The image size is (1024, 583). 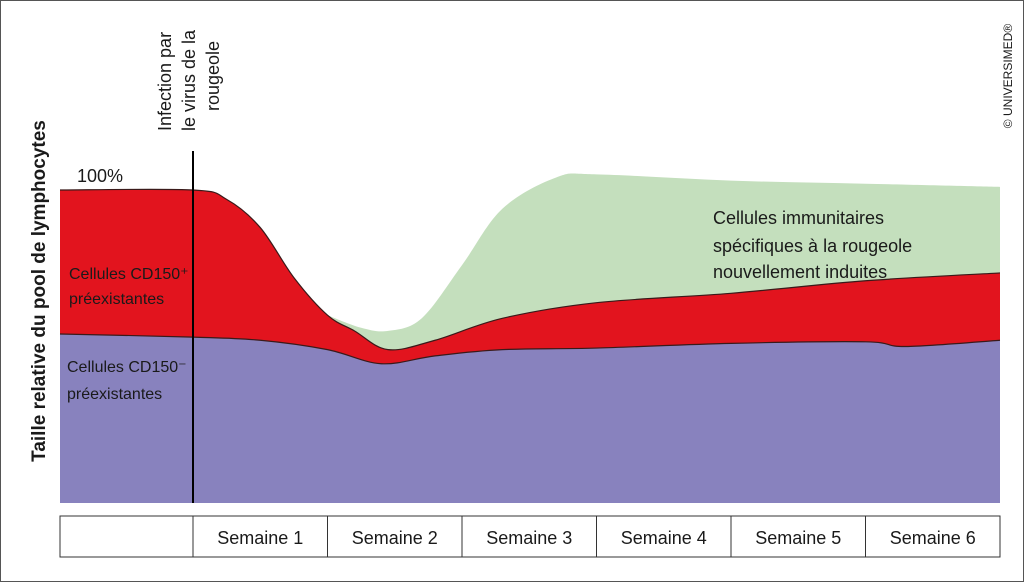 I want to click on infection-label: Infection par le virus de la rougeole, so click(x=189, y=80).